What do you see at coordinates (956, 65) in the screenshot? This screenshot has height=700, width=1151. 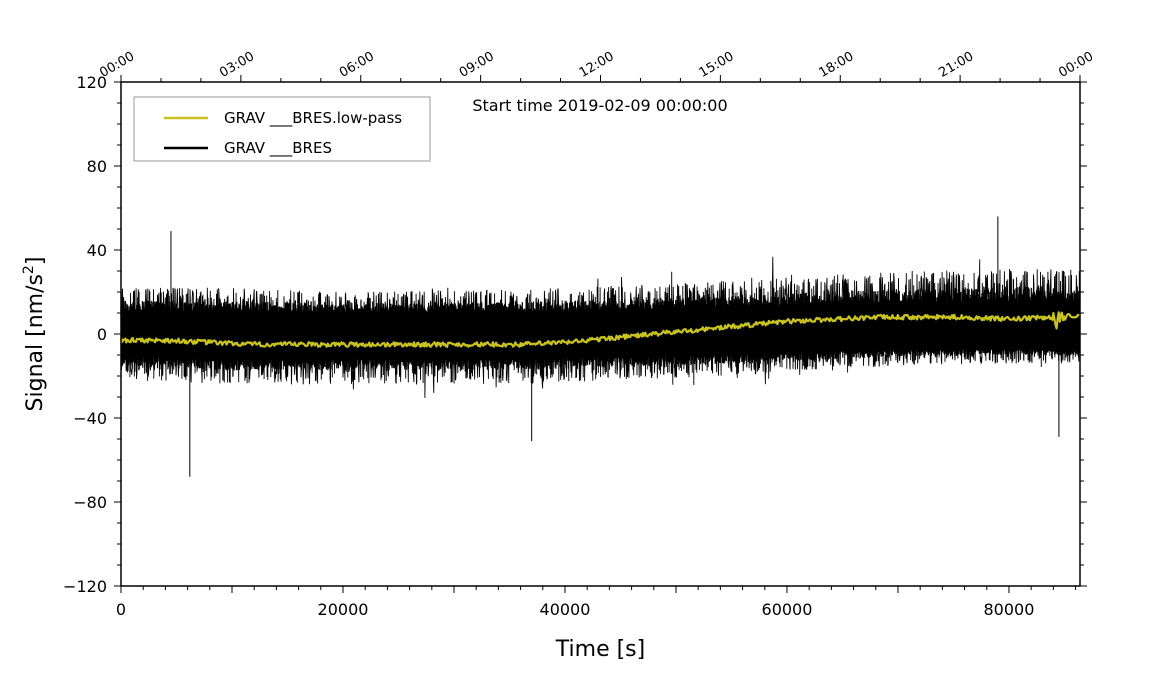 I see `top-tick-label: 21:00` at bounding box center [956, 65].